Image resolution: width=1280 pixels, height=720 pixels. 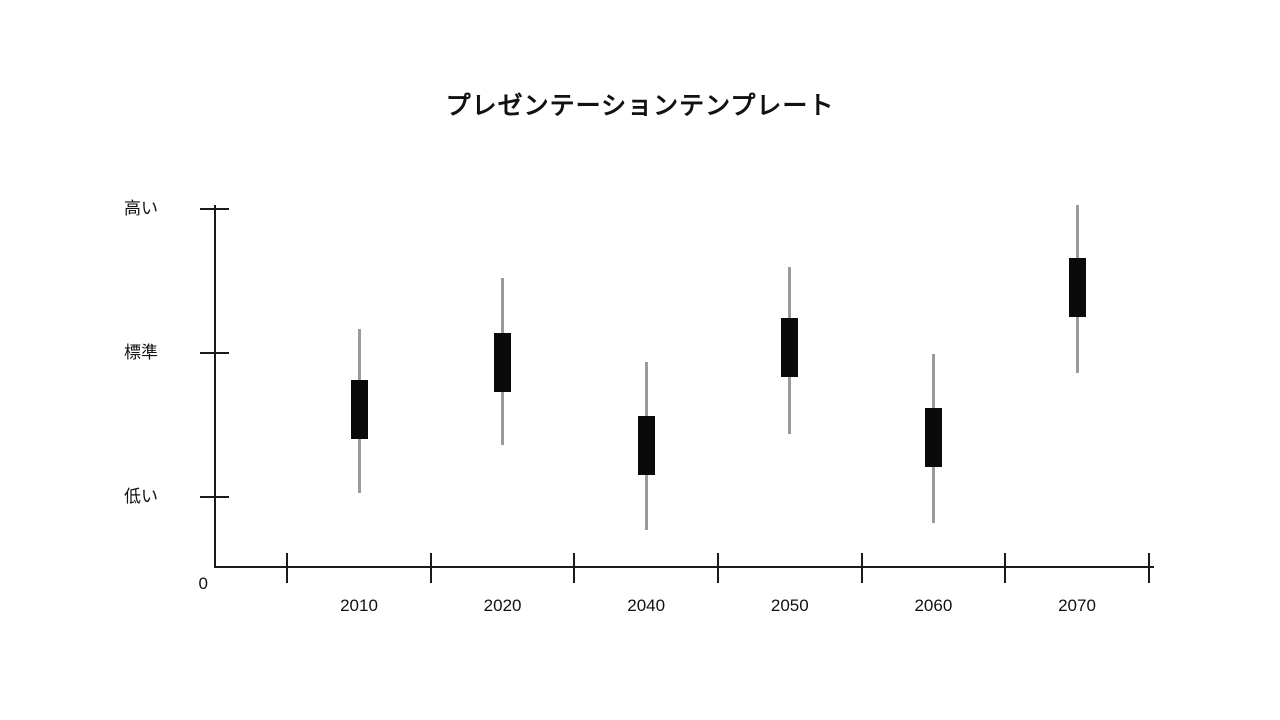 I want to click on x-tick-label: 2060, so click(x=933, y=605).